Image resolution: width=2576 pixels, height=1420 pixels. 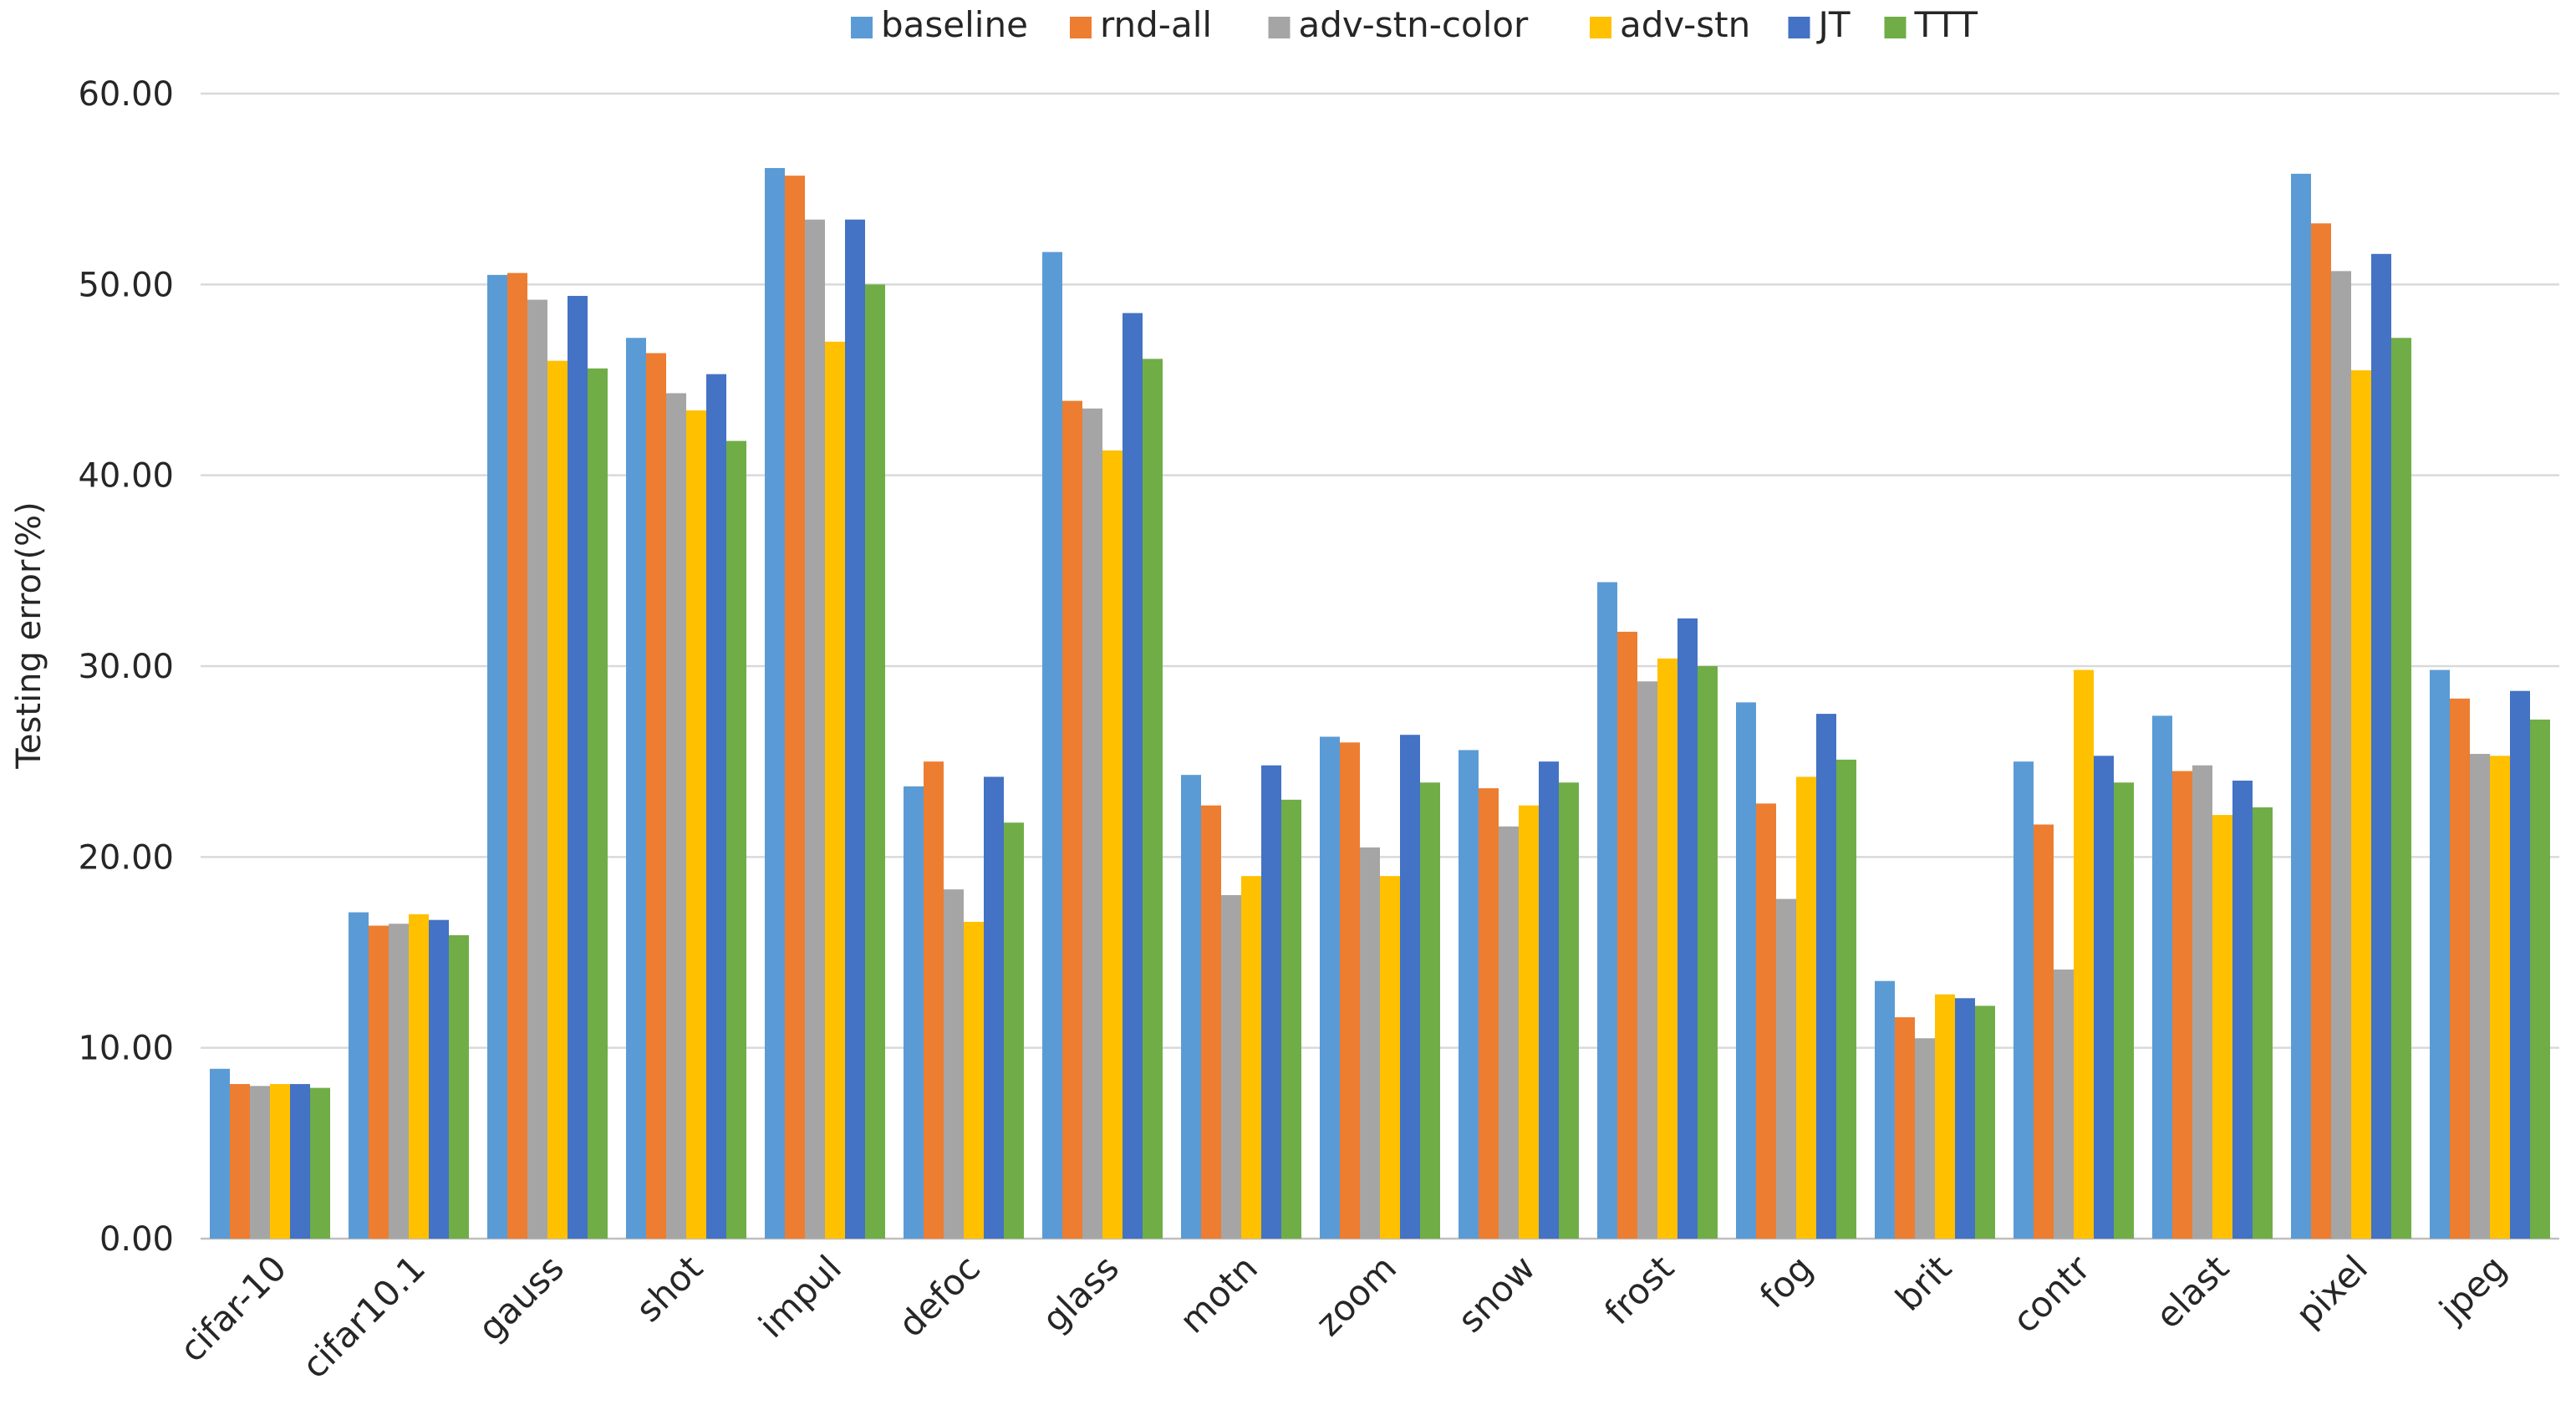 What do you see at coordinates (1985, 1122) in the screenshot?
I see `bar-TTT-brit` at bounding box center [1985, 1122].